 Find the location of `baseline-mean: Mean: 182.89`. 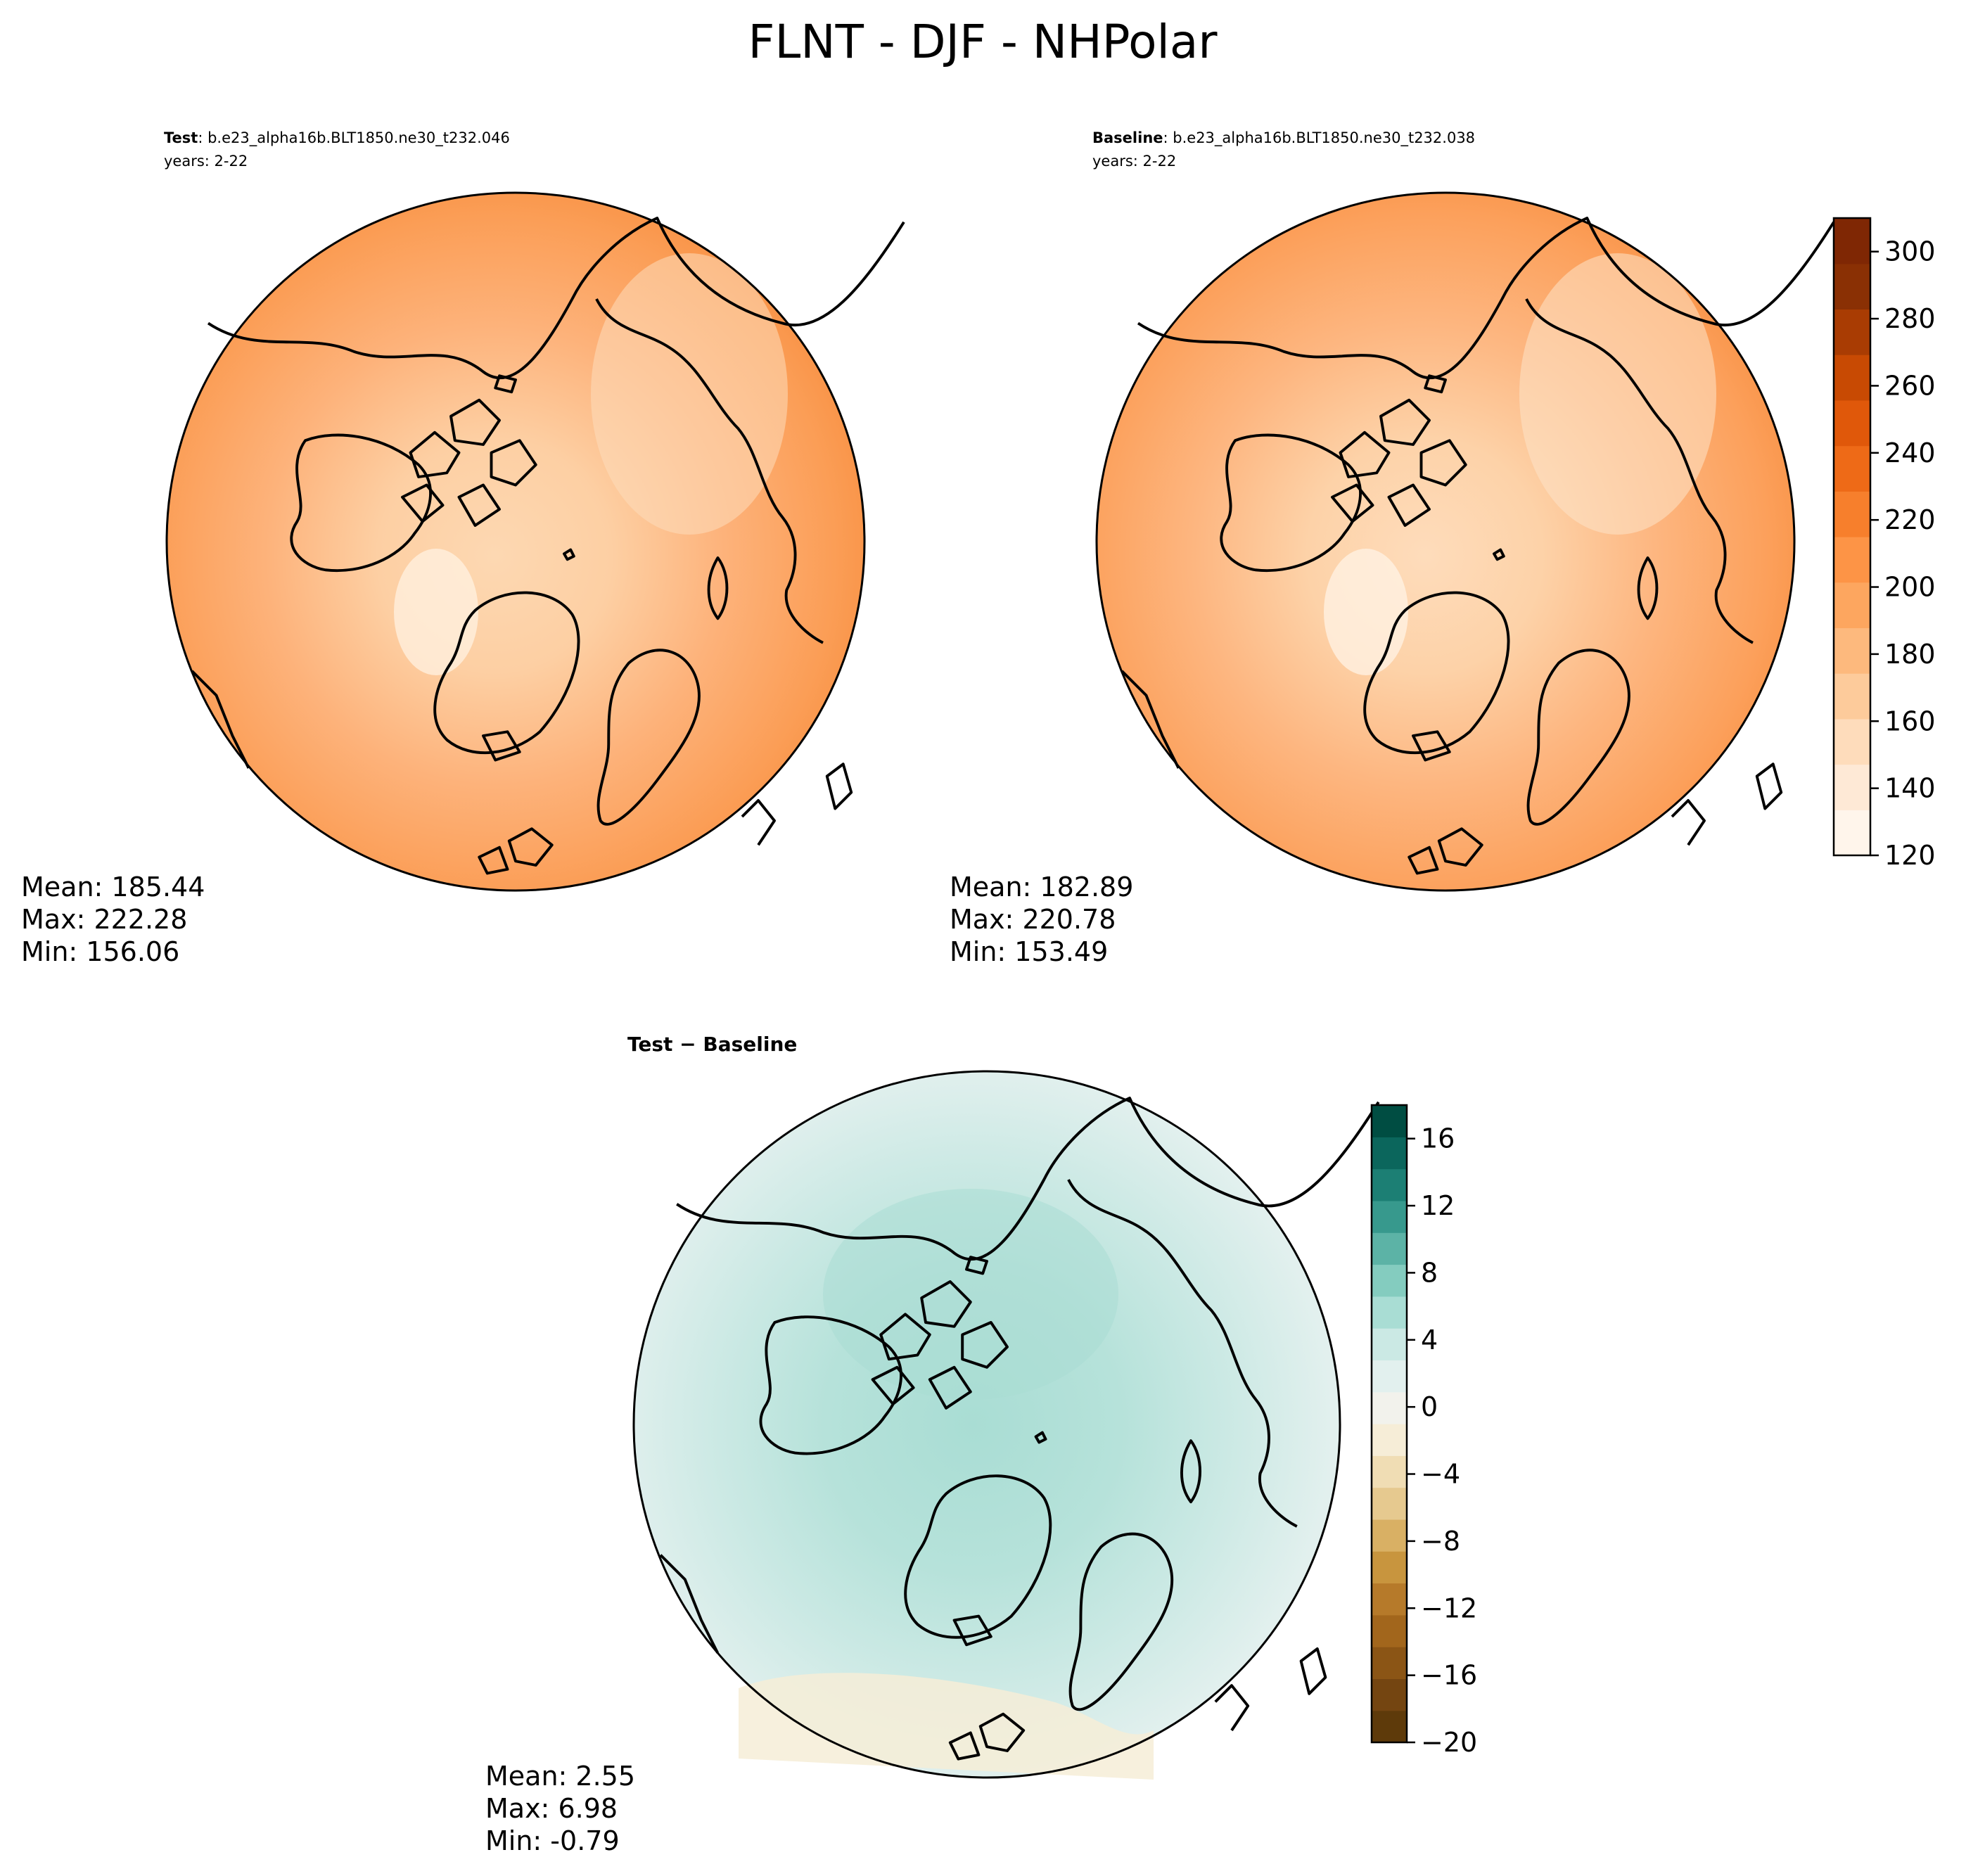

baseline-mean: Mean: 182.89 is located at coordinates (1041, 887).